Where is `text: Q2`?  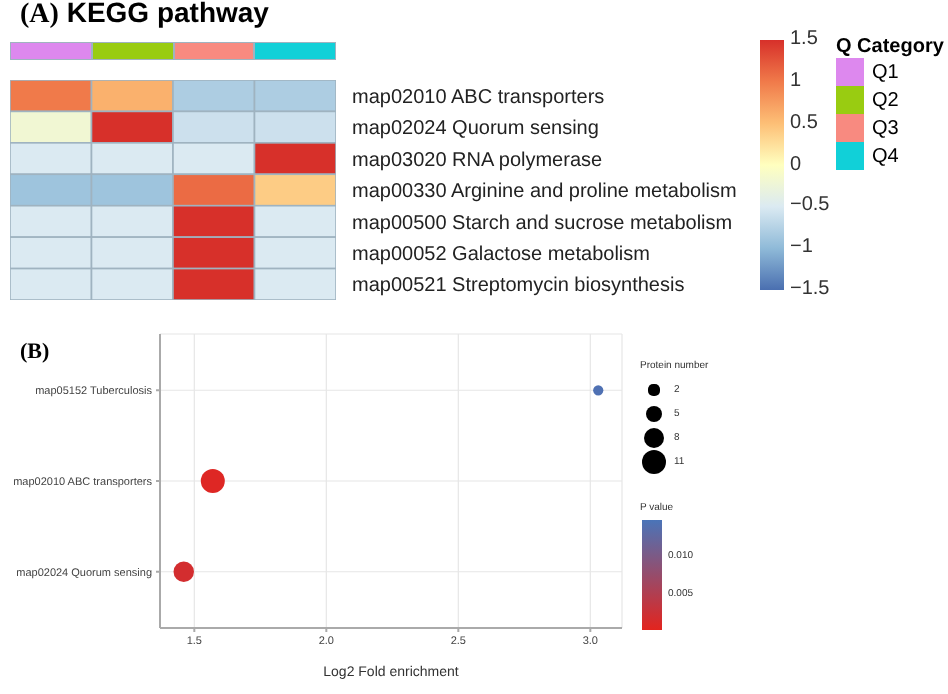 text: Q2 is located at coordinates (885, 100).